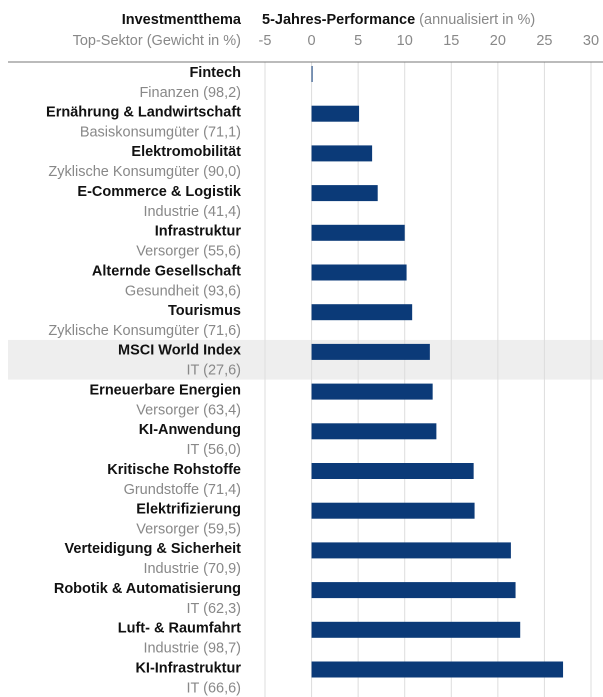 The height and width of the screenshot is (697, 603). Describe the element at coordinates (144, 331) in the screenshot. I see `sector-label: Zyklische Konsumgüter (71,6)` at that location.